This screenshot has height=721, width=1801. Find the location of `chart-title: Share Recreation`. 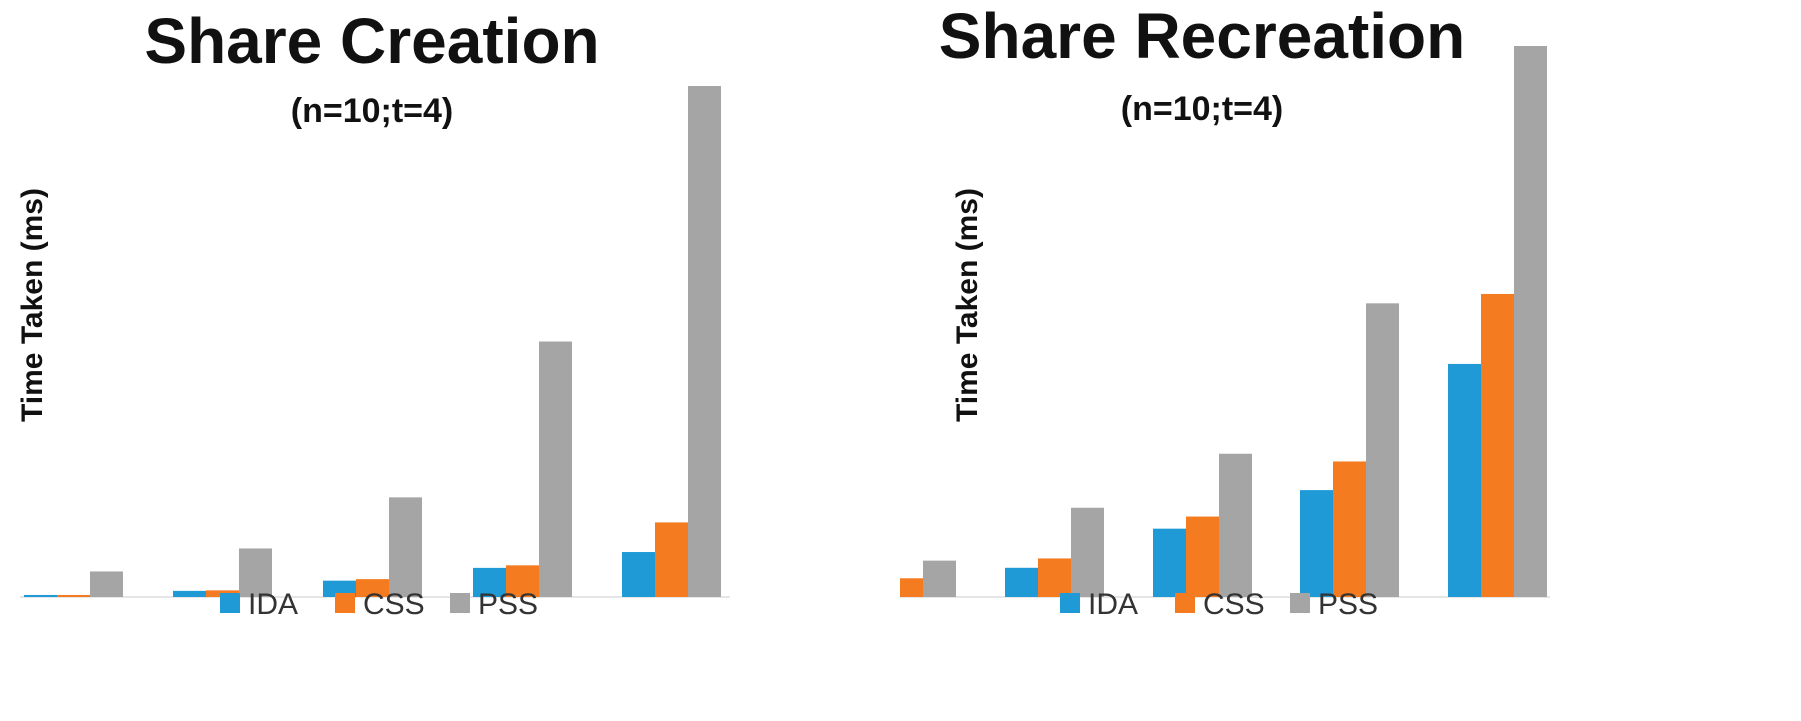

chart-title: Share Recreation is located at coordinates (1202, 36).